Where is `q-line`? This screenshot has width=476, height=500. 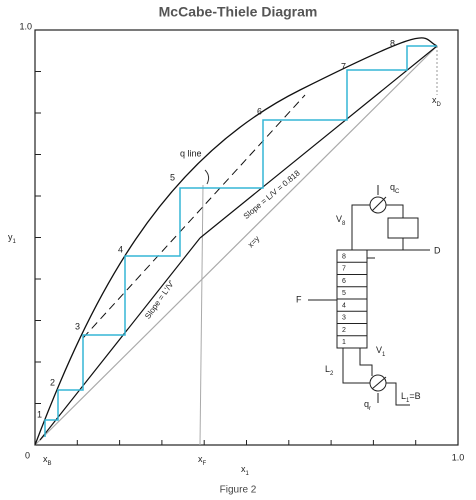
q-line is located at coordinates (201, 315).